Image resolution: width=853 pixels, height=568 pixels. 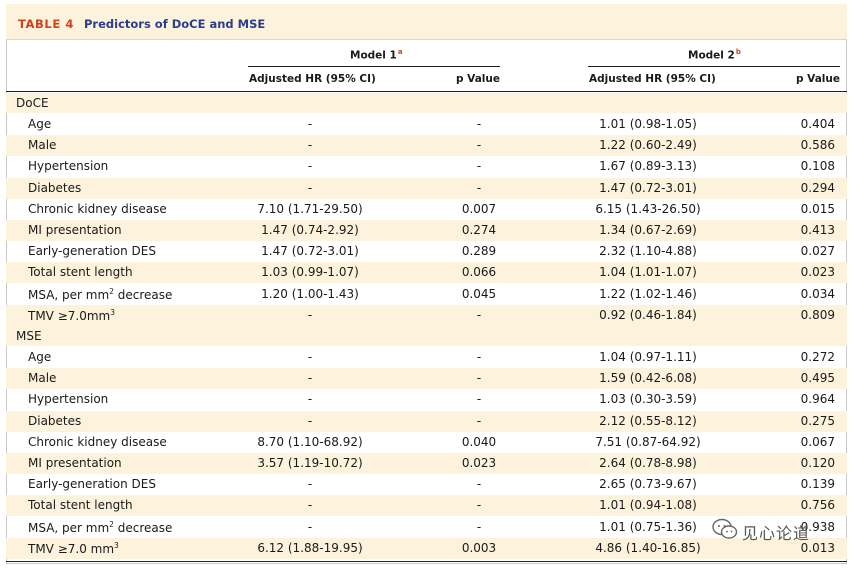 What do you see at coordinates (310, 208) in the screenshot?
I see `model1-hr-cell: 7.10 (1.71-29.50)` at bounding box center [310, 208].